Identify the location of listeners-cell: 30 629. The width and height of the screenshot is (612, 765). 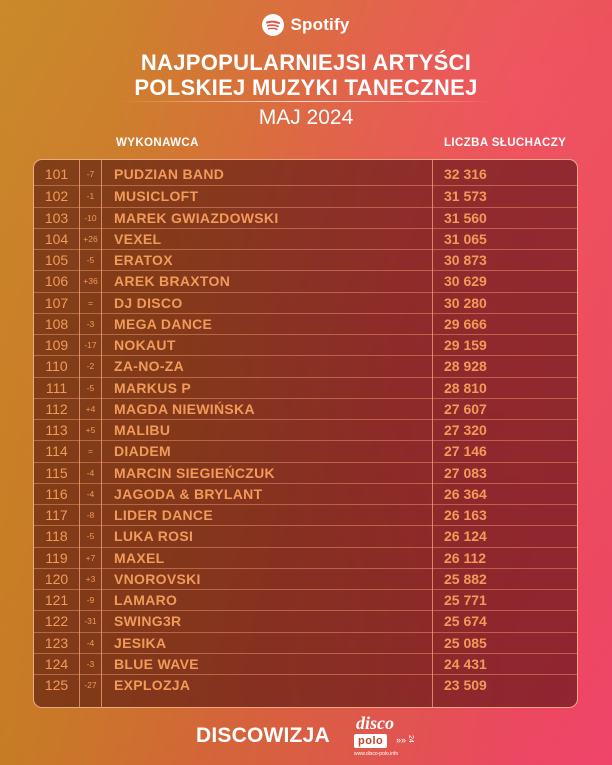
(465, 281).